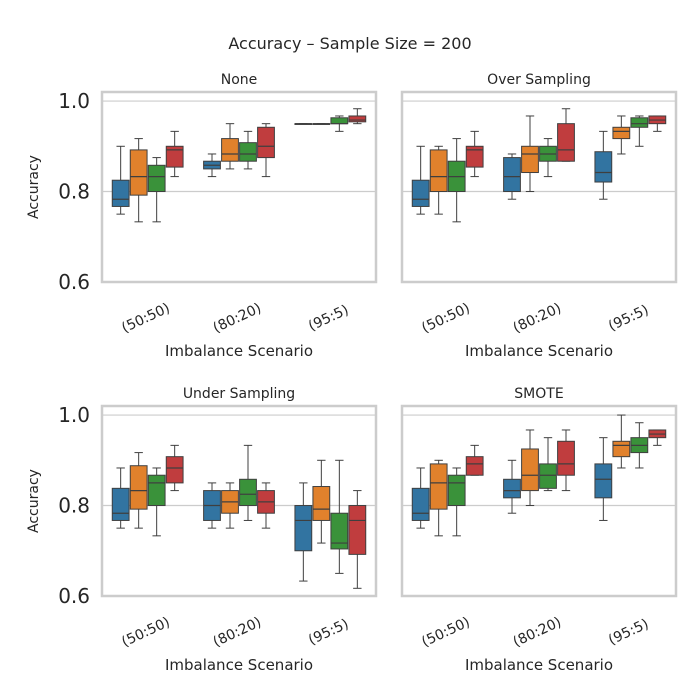 Image resolution: width=700 pixels, height=700 pixels. Describe the element at coordinates (538, 394) in the screenshot. I see `subplot-title: SMOTE` at that location.